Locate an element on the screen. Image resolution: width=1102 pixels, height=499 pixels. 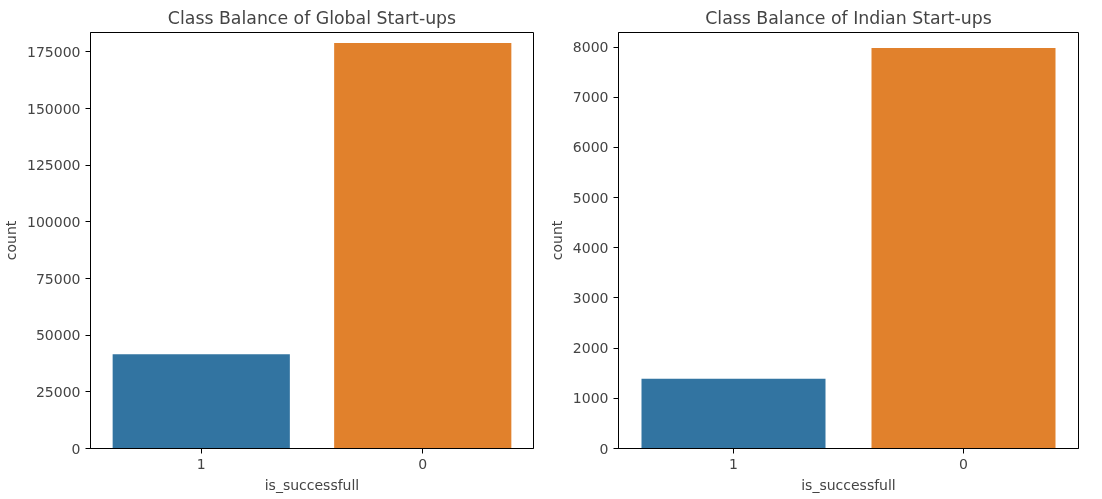
y-tick-label: 125000 is located at coordinates (54, 165).